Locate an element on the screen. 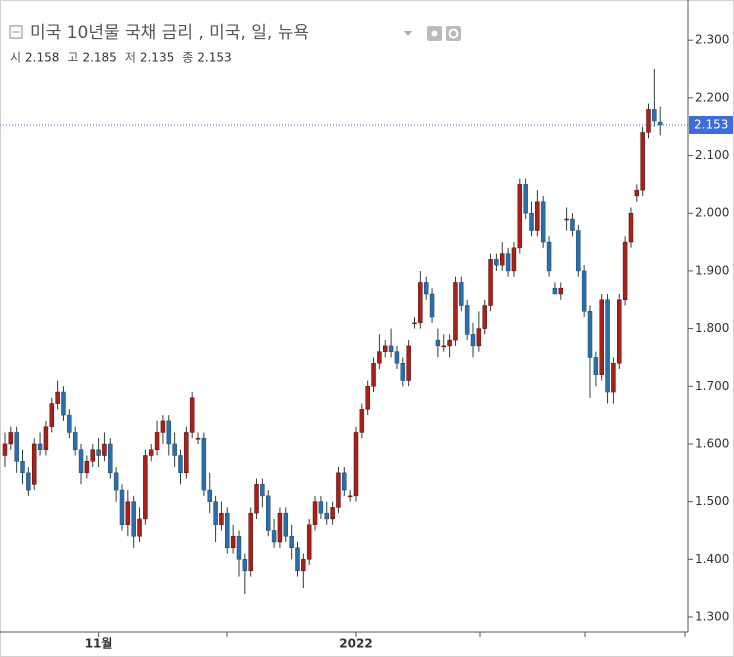 The height and width of the screenshot is (657, 734). last-price-box is located at coordinates (711, 124).